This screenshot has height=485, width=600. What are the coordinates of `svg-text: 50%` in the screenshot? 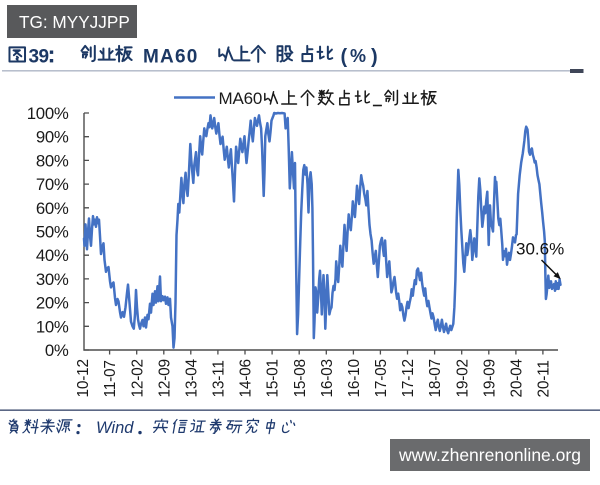 It's located at (52, 232).